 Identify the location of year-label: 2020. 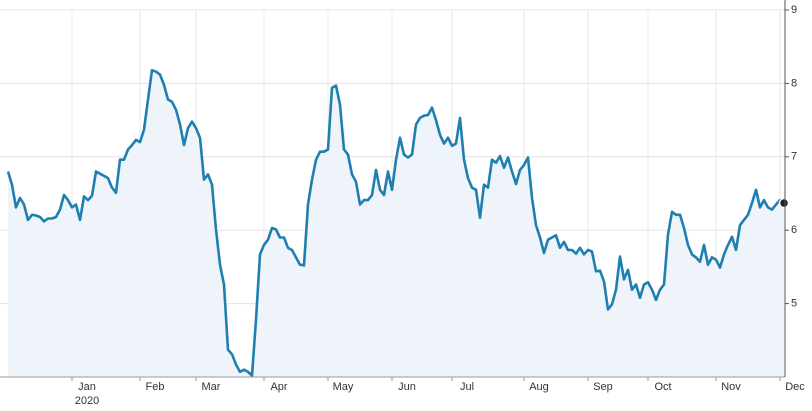
(87, 401).